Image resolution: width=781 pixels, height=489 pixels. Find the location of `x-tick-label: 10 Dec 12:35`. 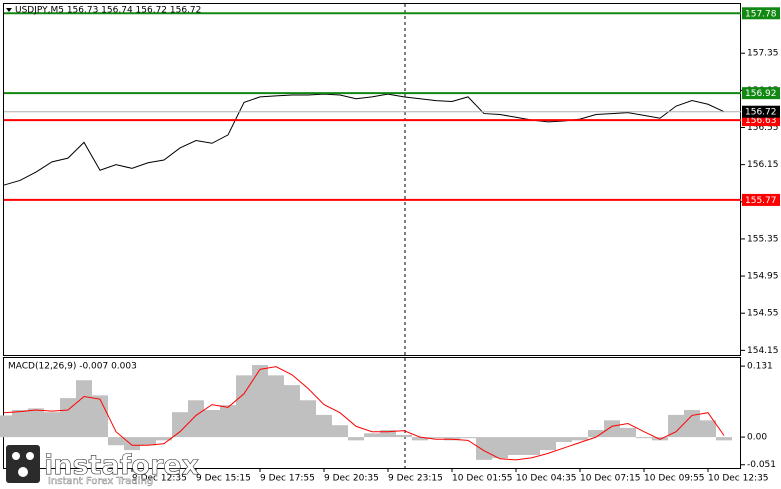

x-tick-label: 10 Dec 12:35 is located at coordinates (738, 479).